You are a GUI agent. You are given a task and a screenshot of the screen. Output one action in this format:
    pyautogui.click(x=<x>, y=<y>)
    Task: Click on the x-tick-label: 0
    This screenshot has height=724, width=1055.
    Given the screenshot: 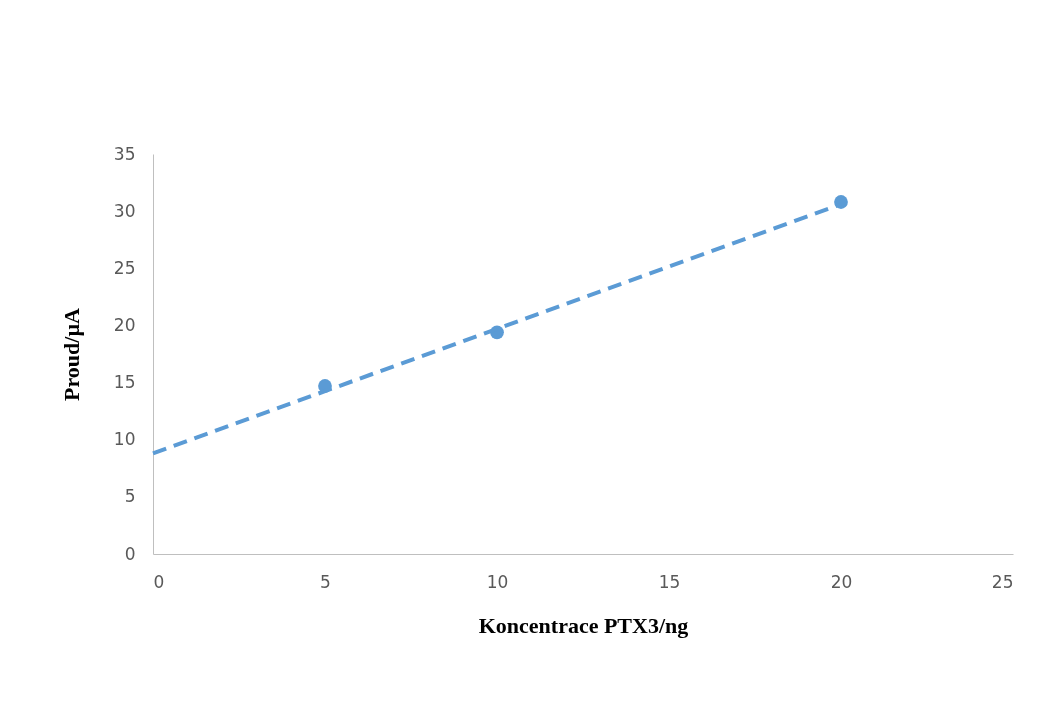 What is the action you would take?
    pyautogui.click(x=159, y=581)
    